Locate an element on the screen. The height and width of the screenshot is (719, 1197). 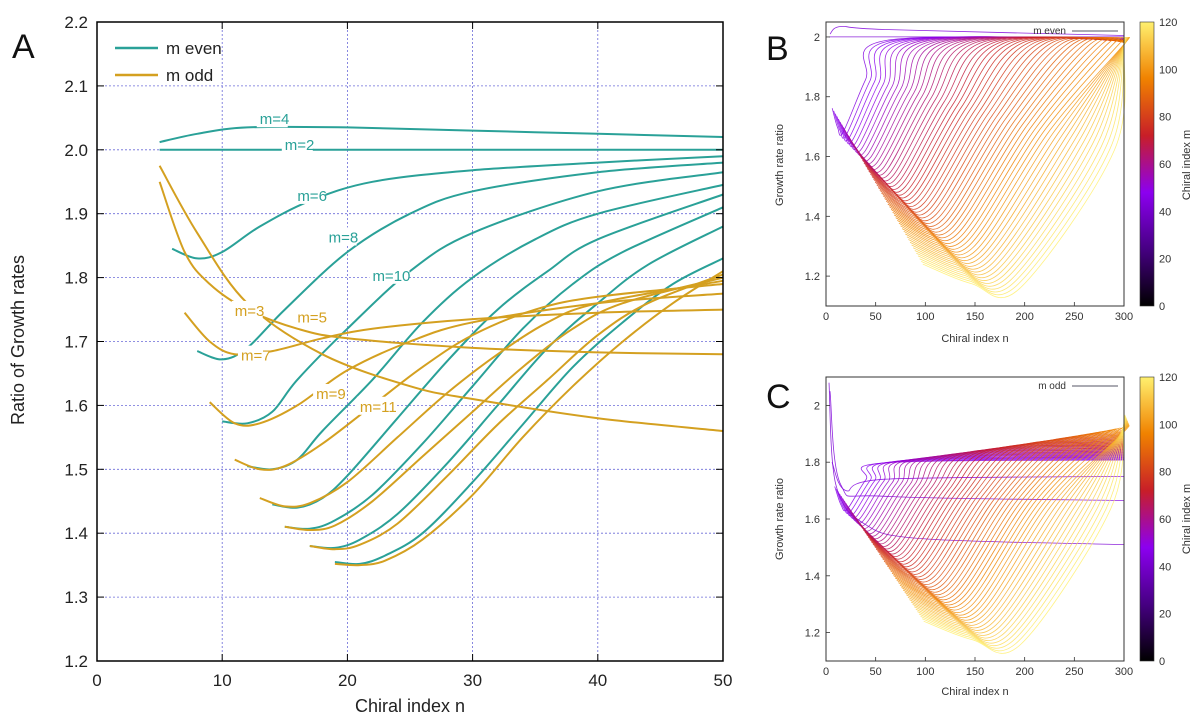
panel-b-colorbar: 0 20 40 60 80 100 120 is located at coordinates (1158, 165).